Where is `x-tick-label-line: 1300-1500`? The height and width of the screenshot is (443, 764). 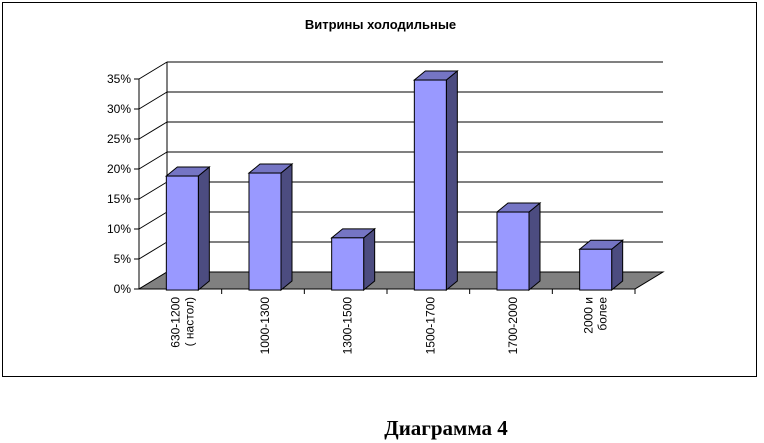
x-tick-label-line: 1300-1500 is located at coordinates (348, 326).